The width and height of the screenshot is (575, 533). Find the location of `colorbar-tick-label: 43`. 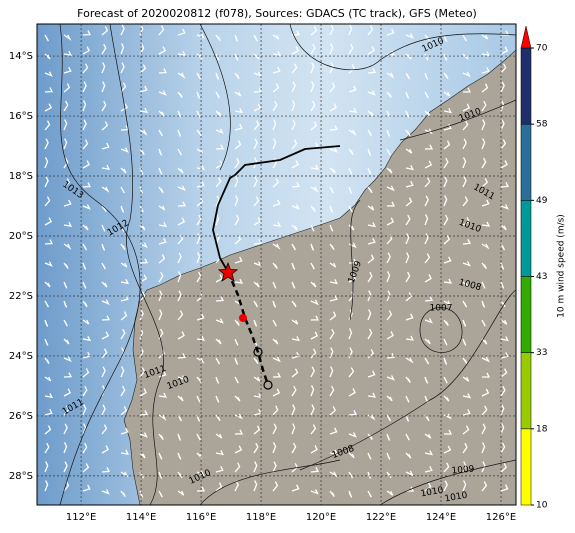

colorbar-tick-label: 43 is located at coordinates (541, 277).